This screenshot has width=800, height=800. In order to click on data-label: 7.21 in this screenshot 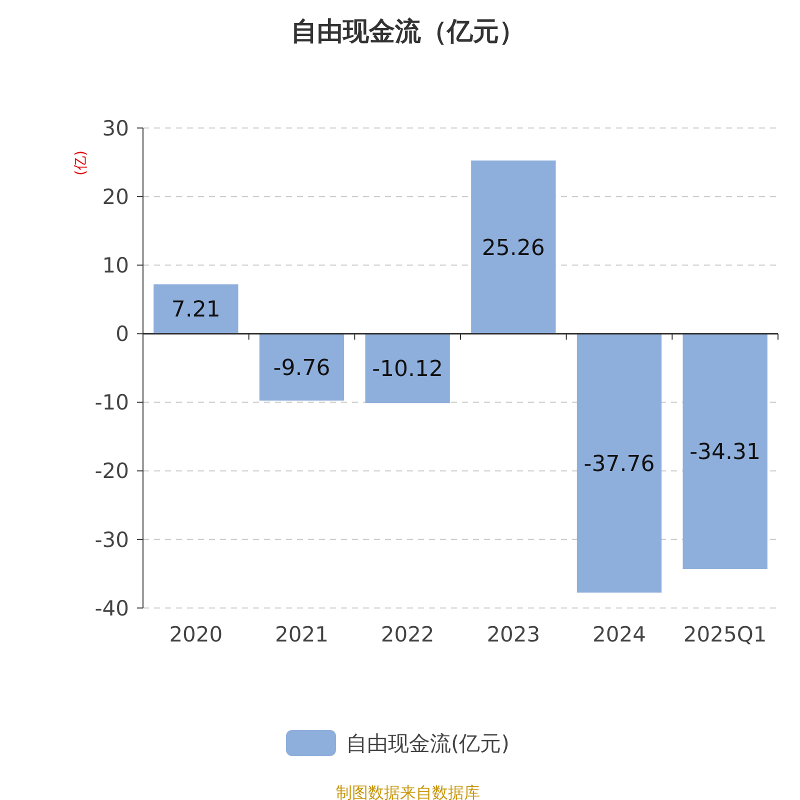, I will do `click(195, 310)`.